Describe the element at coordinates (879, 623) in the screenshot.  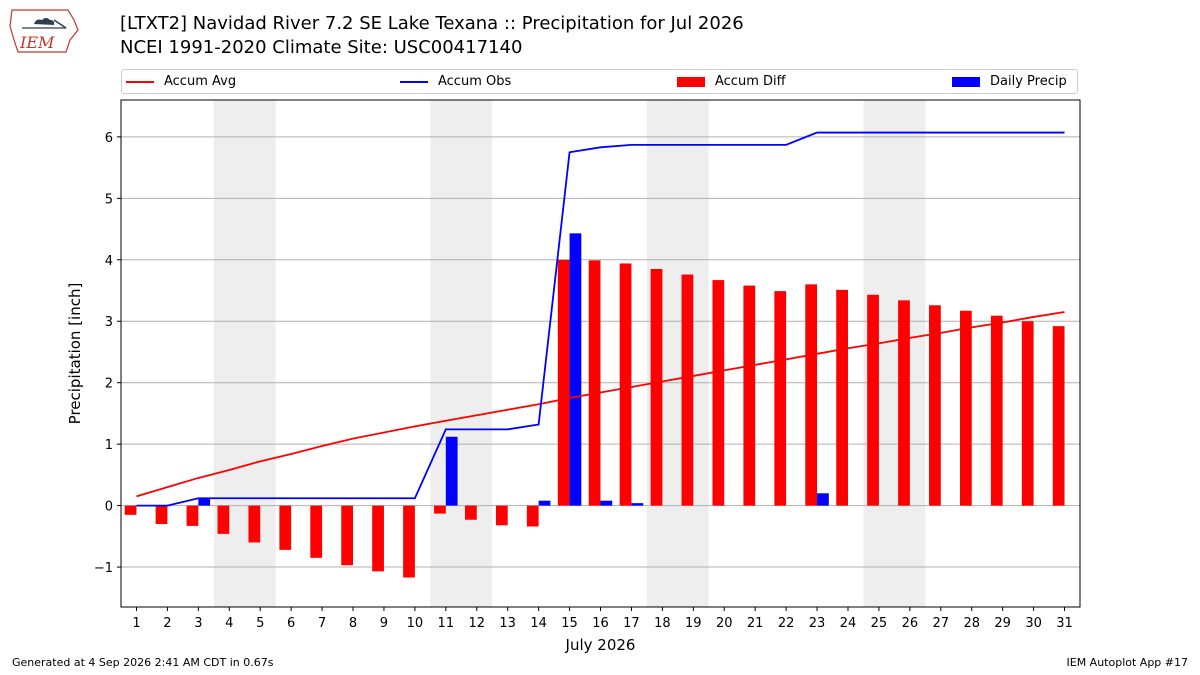
I see `x-tick-label-25: 25` at that location.